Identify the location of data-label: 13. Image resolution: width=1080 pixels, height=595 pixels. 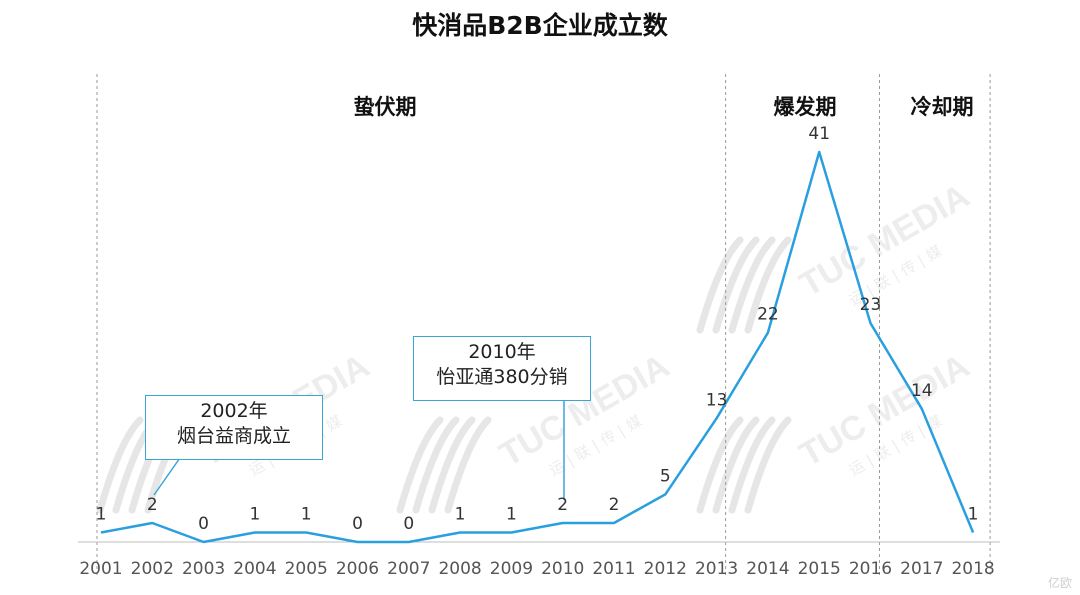
(717, 400).